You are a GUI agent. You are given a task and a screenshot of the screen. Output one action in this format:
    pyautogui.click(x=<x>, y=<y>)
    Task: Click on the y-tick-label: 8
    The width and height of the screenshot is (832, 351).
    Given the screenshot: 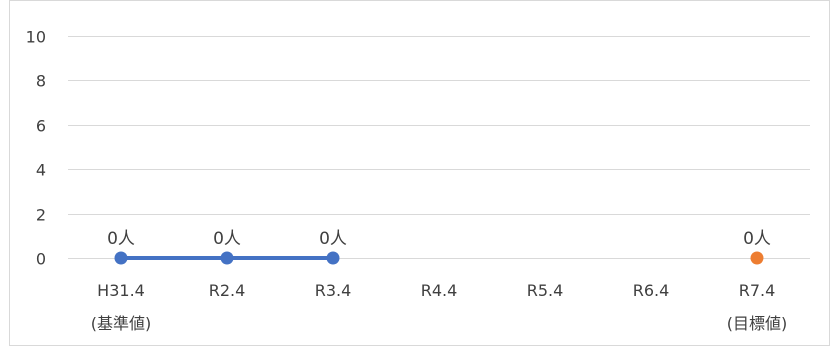 What is the action you would take?
    pyautogui.click(x=41, y=81)
    